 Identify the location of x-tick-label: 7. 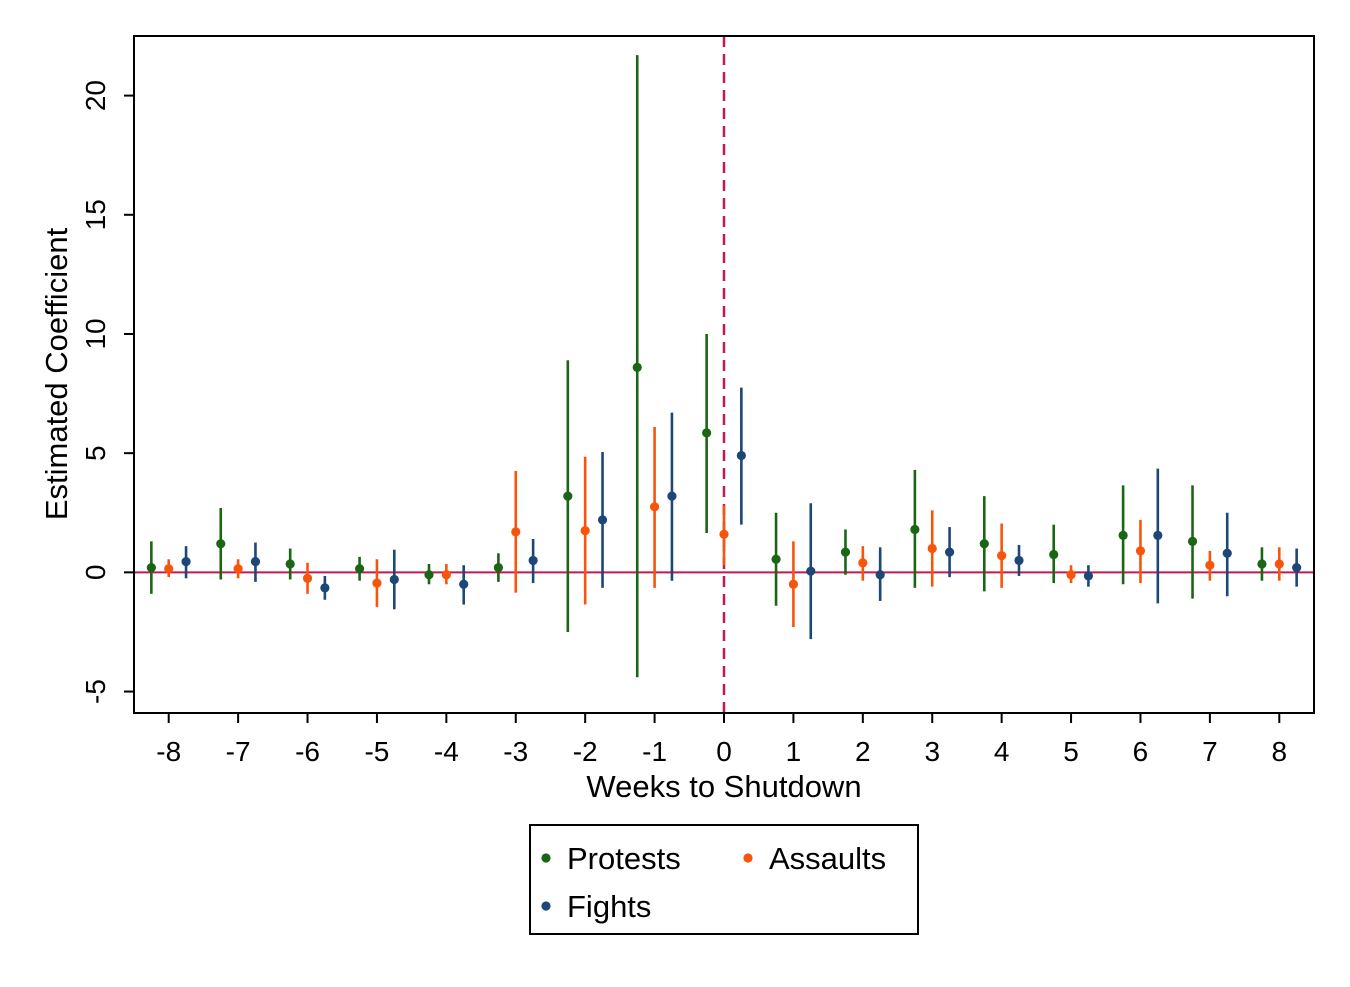
(1210, 751).